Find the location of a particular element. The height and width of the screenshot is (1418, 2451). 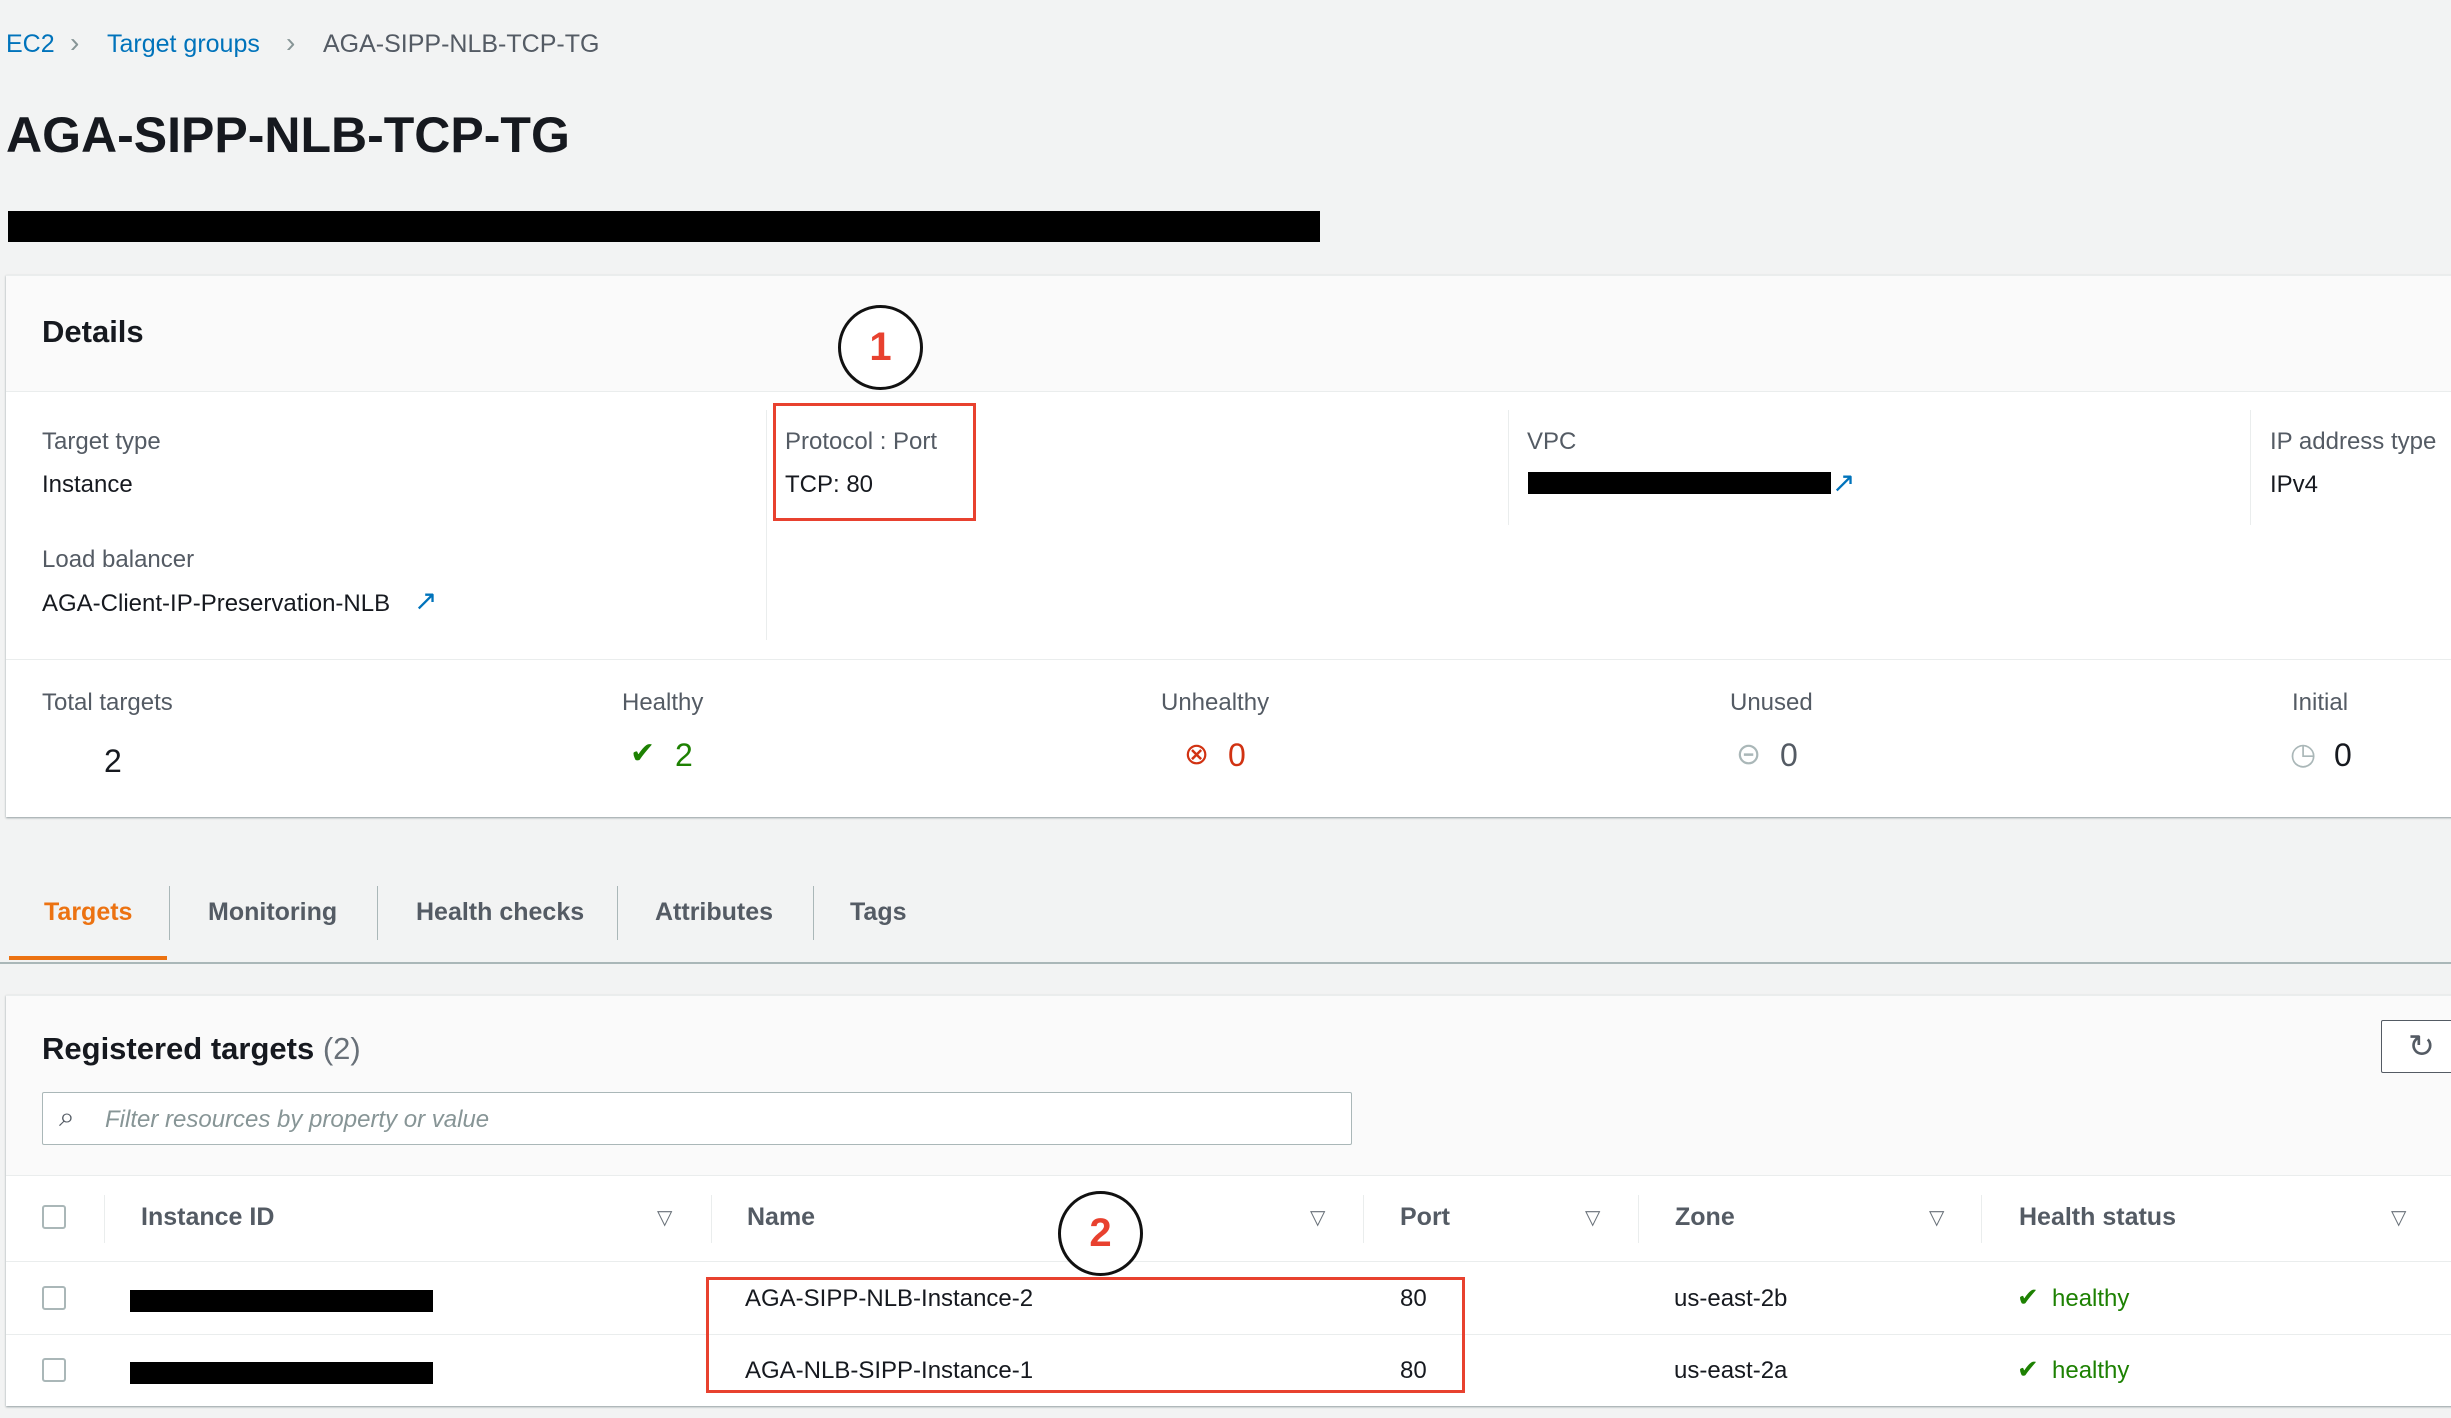

search-icon: ⌕ is located at coordinates (67, 1116).